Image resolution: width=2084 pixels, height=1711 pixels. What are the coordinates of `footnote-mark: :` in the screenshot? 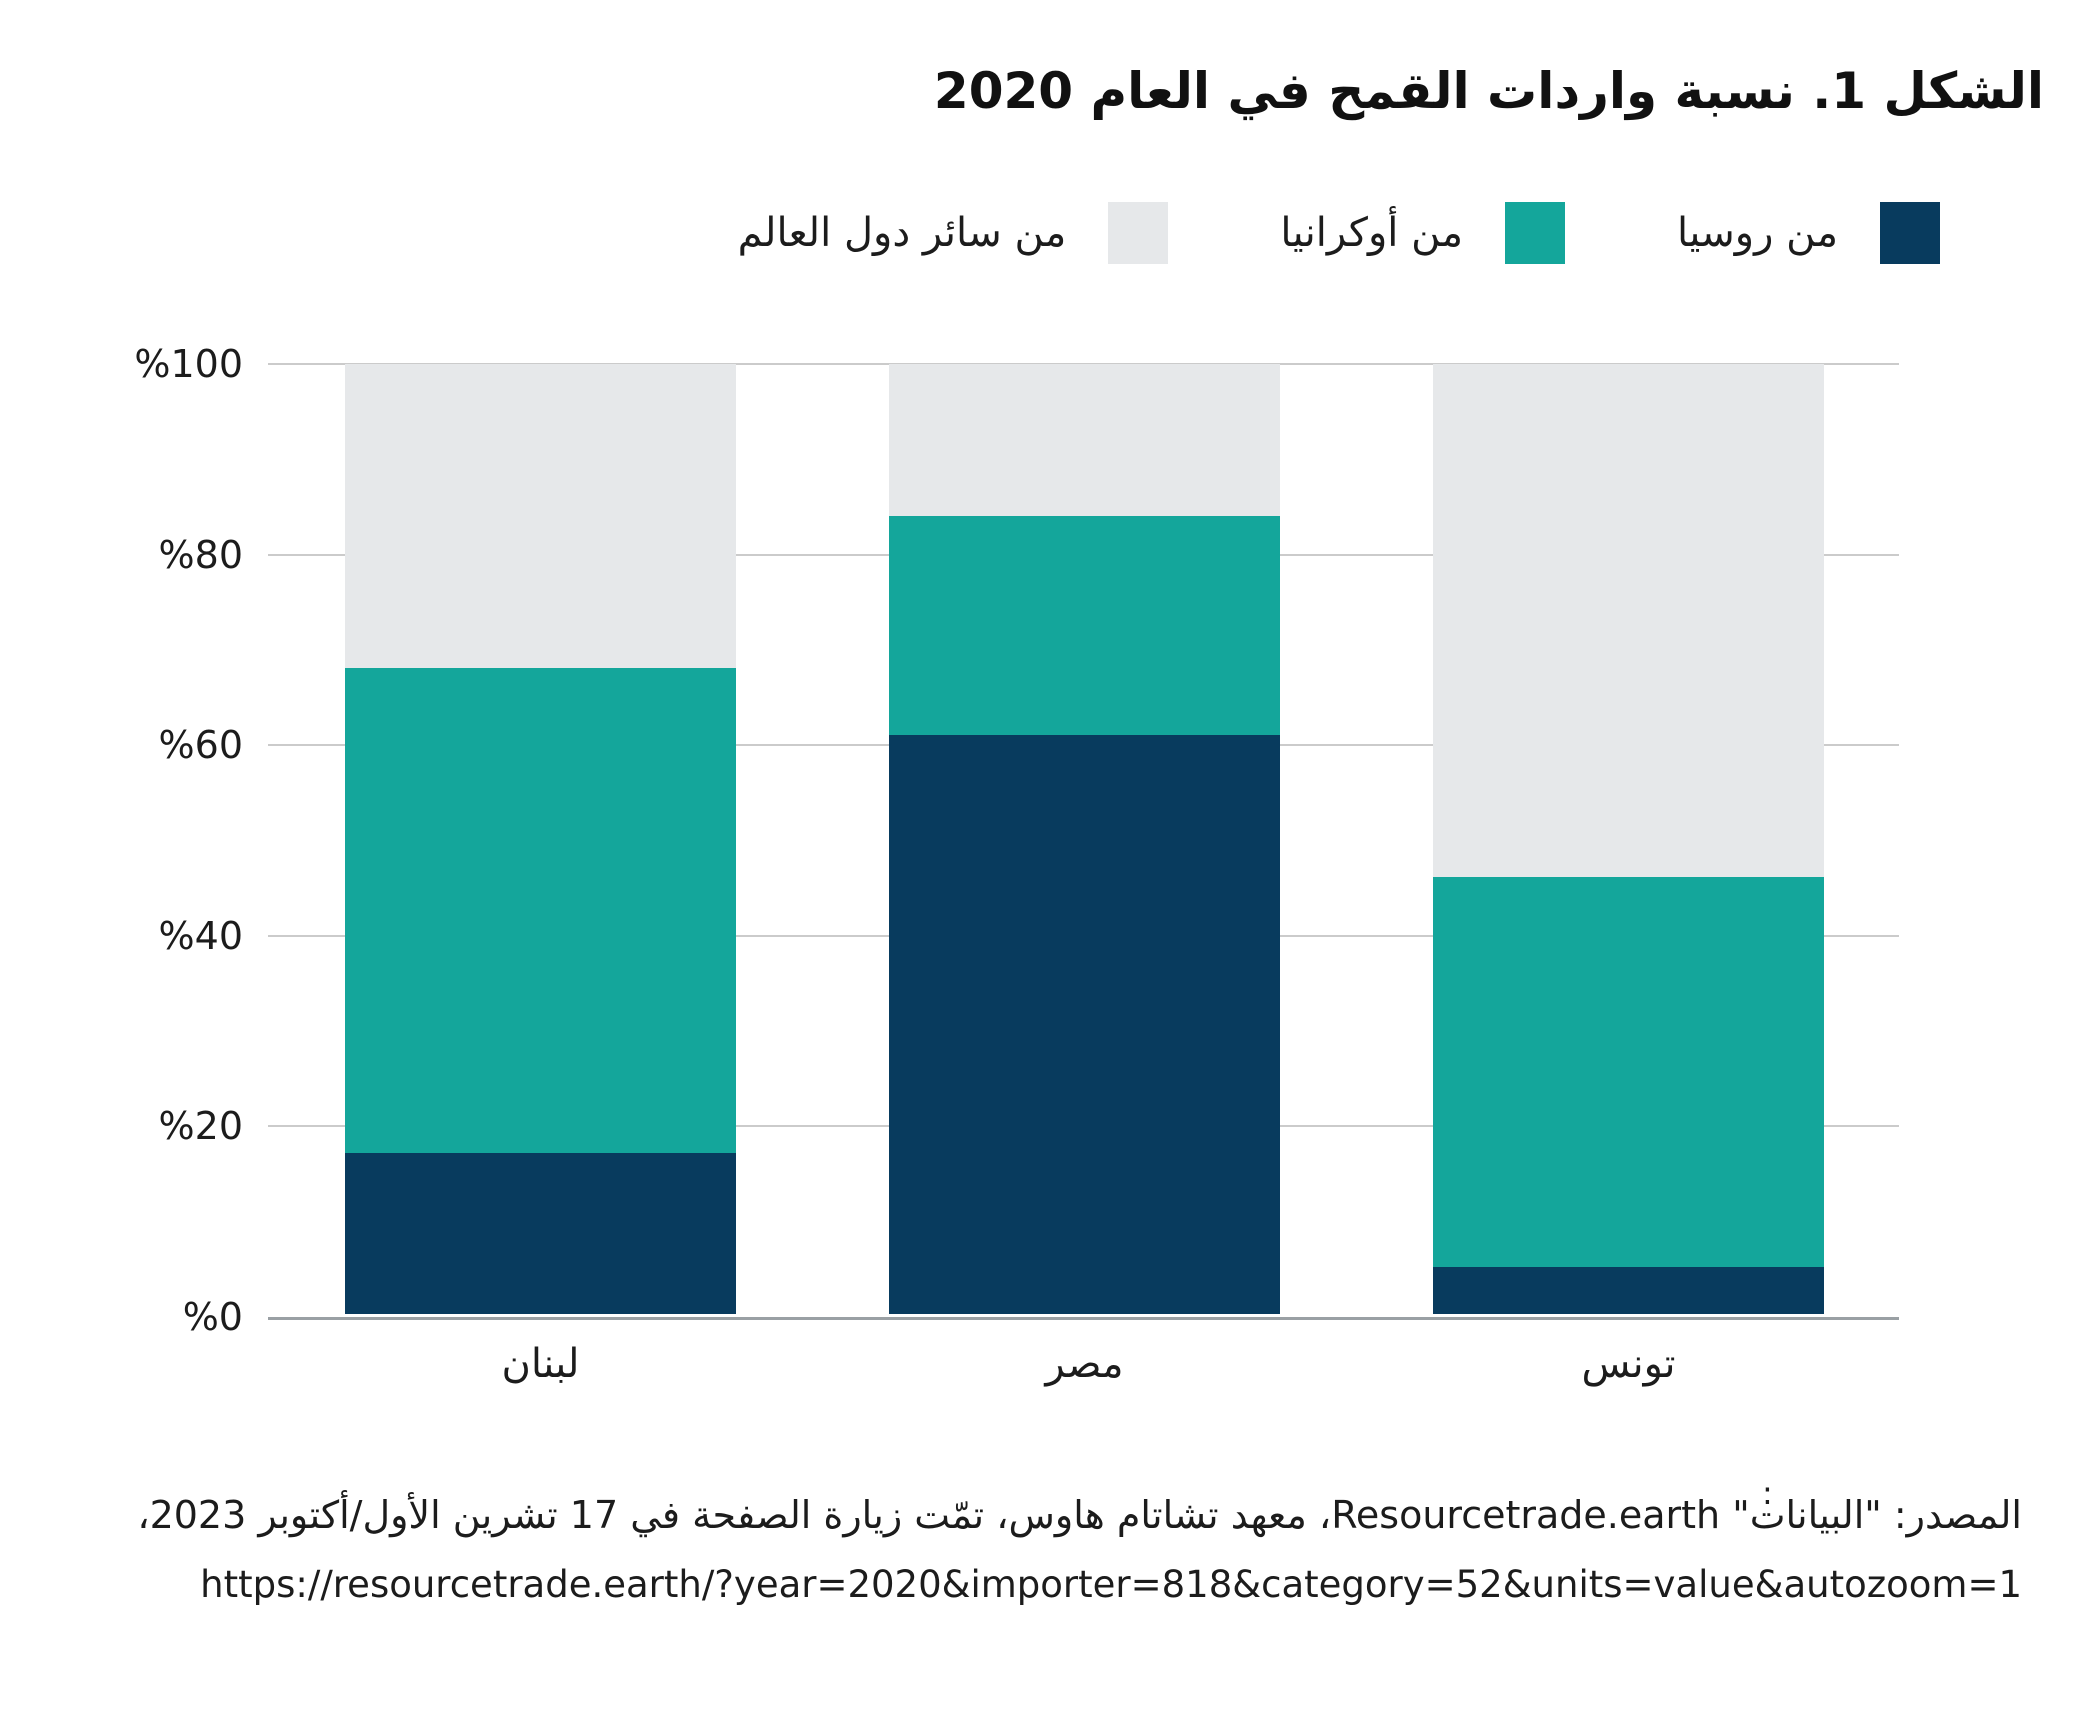 It's located at (1767, 1493).